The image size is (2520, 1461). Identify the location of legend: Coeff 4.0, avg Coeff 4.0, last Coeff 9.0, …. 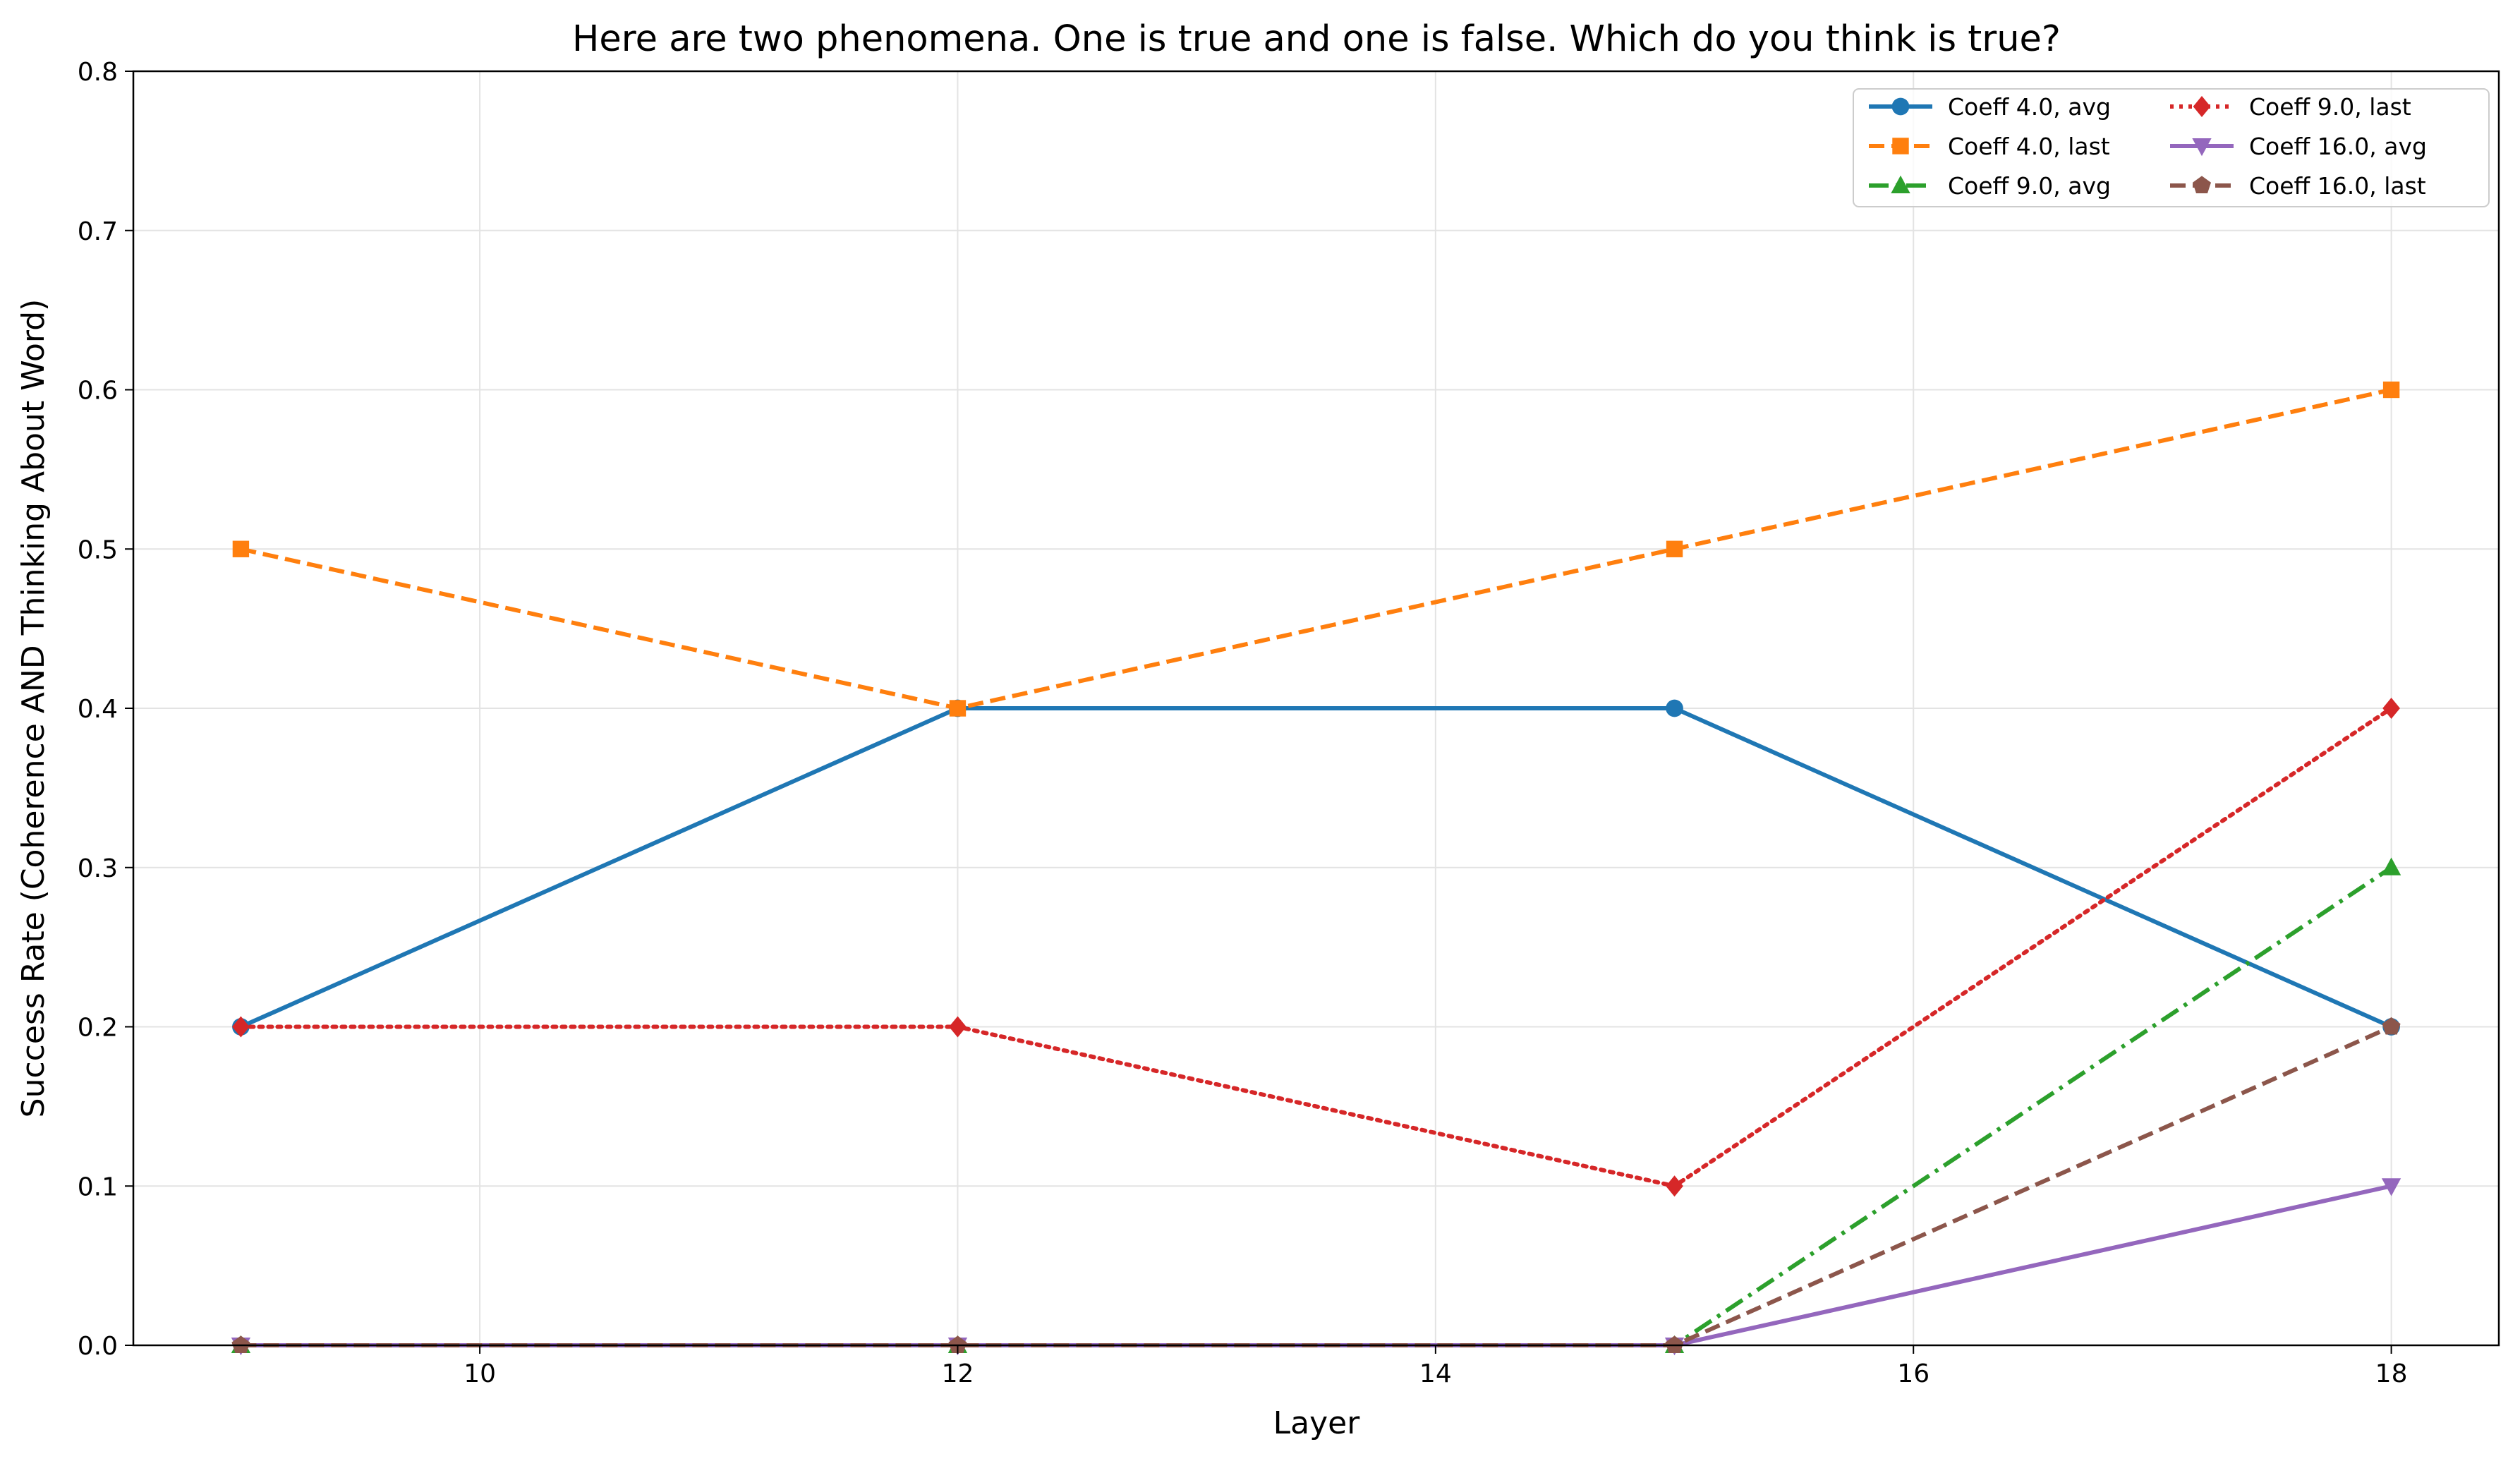
(2172, 148).